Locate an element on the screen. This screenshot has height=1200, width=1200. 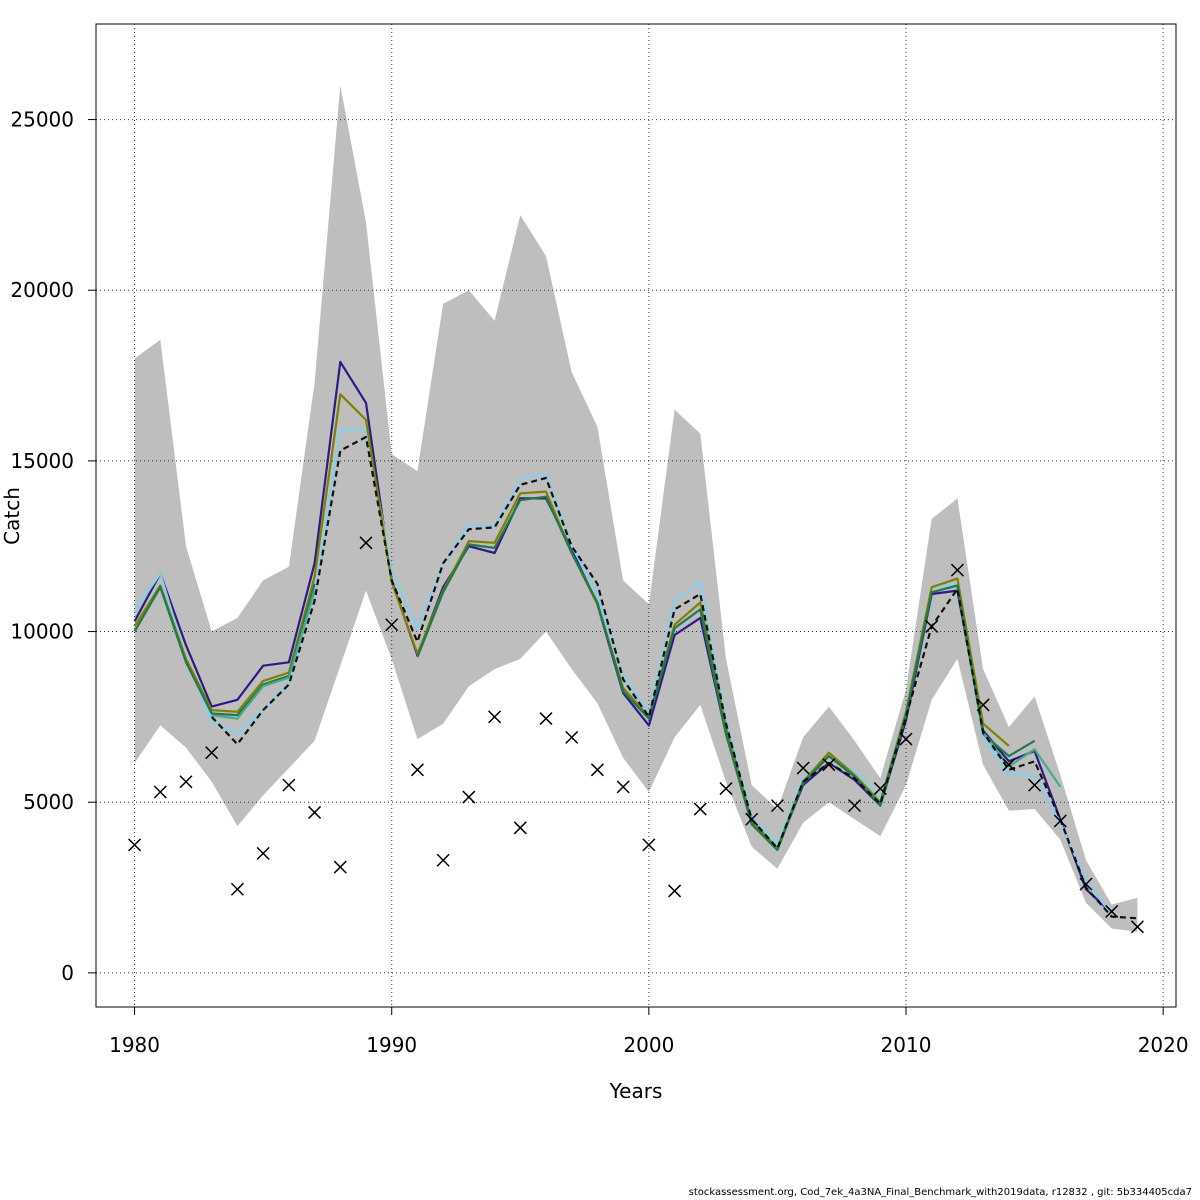
observed-point-1983 is located at coordinates (212, 753).